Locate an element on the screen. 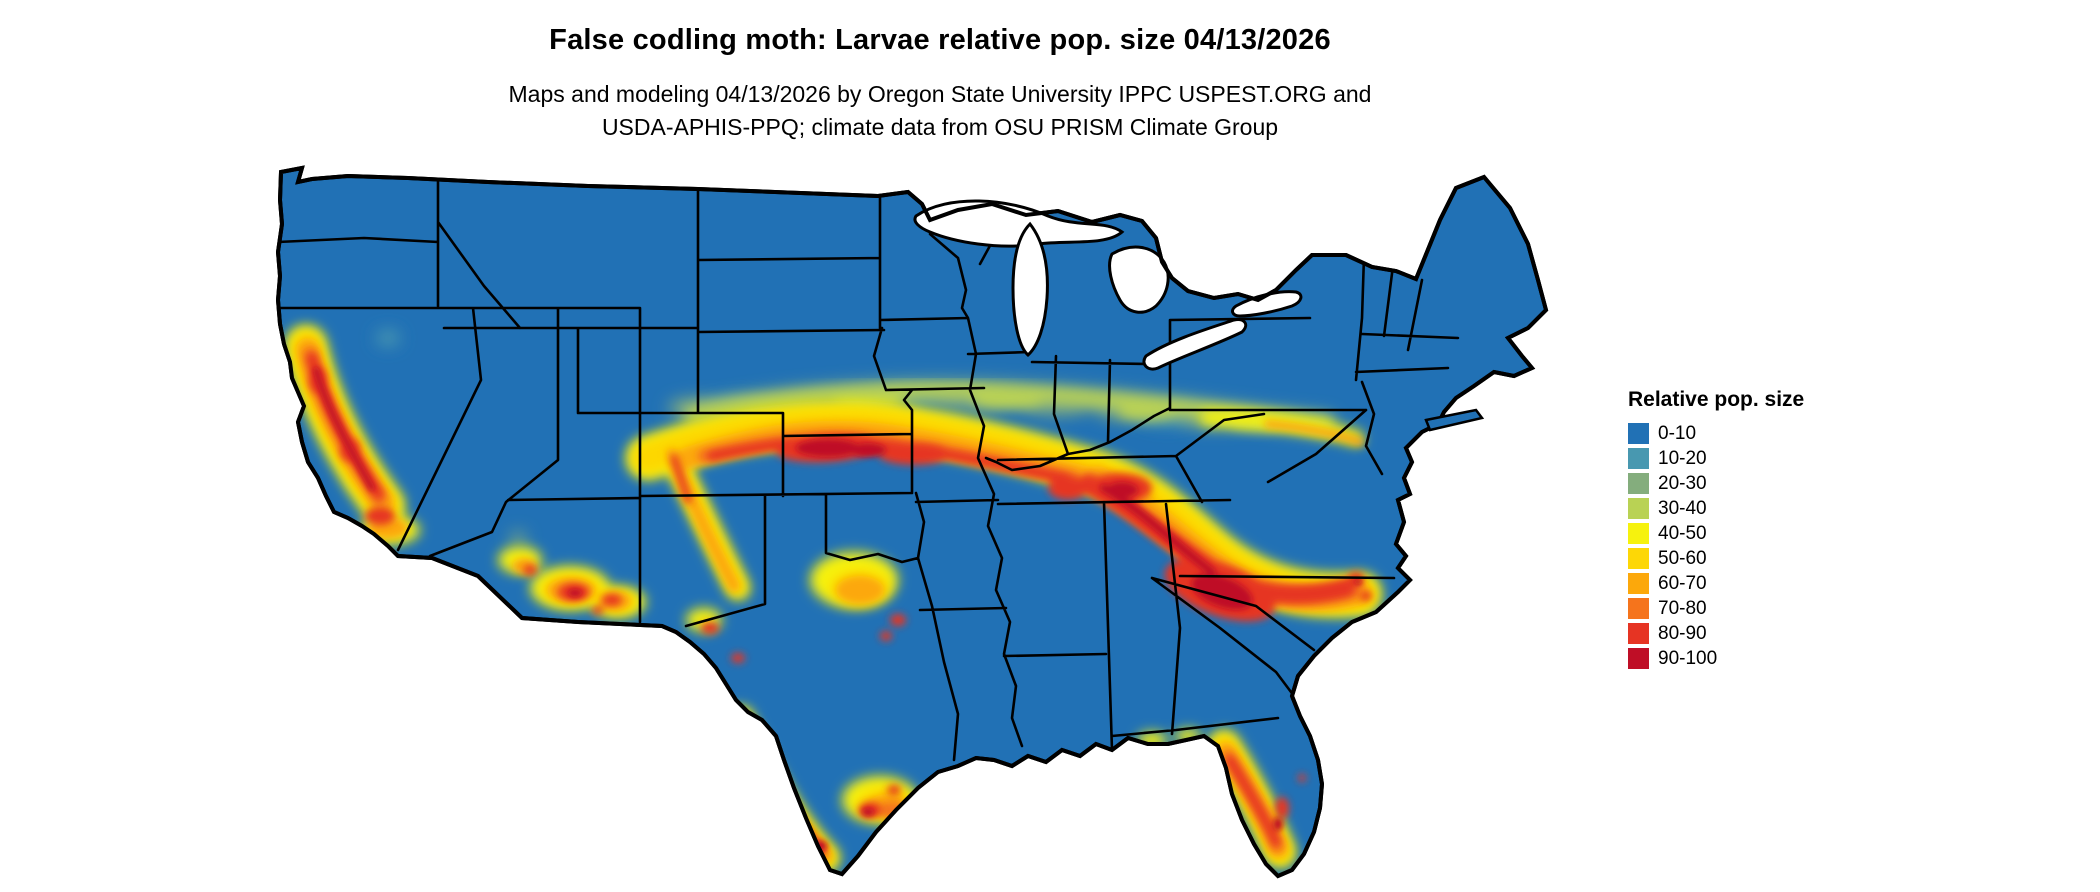 This screenshot has width=2100, height=892. legend-item: 30-40 is located at coordinates (1716, 508).